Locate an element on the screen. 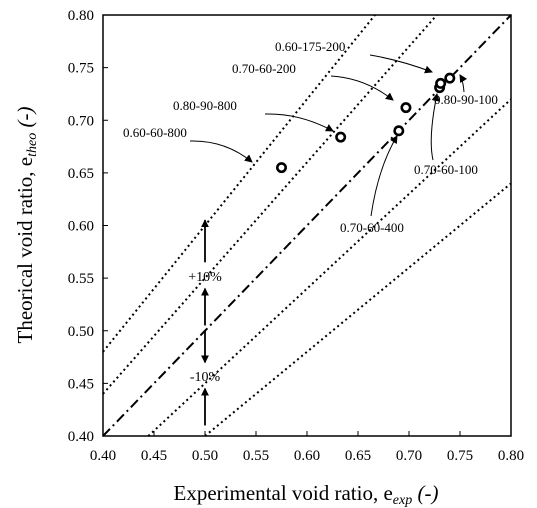 Image resolution: width=537 pixels, height=508 pixels. point-label: 0.80-90-100 is located at coordinates (466, 99).